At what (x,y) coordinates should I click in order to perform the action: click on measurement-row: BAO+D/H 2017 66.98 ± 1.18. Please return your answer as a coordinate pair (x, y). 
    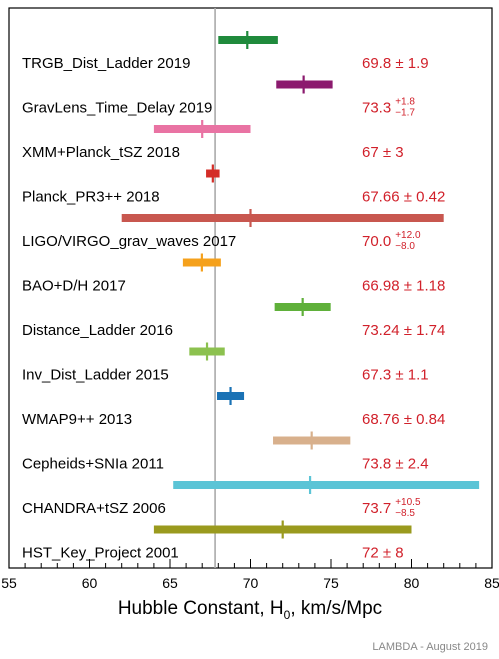
    Looking at the image, I should click on (233, 274).